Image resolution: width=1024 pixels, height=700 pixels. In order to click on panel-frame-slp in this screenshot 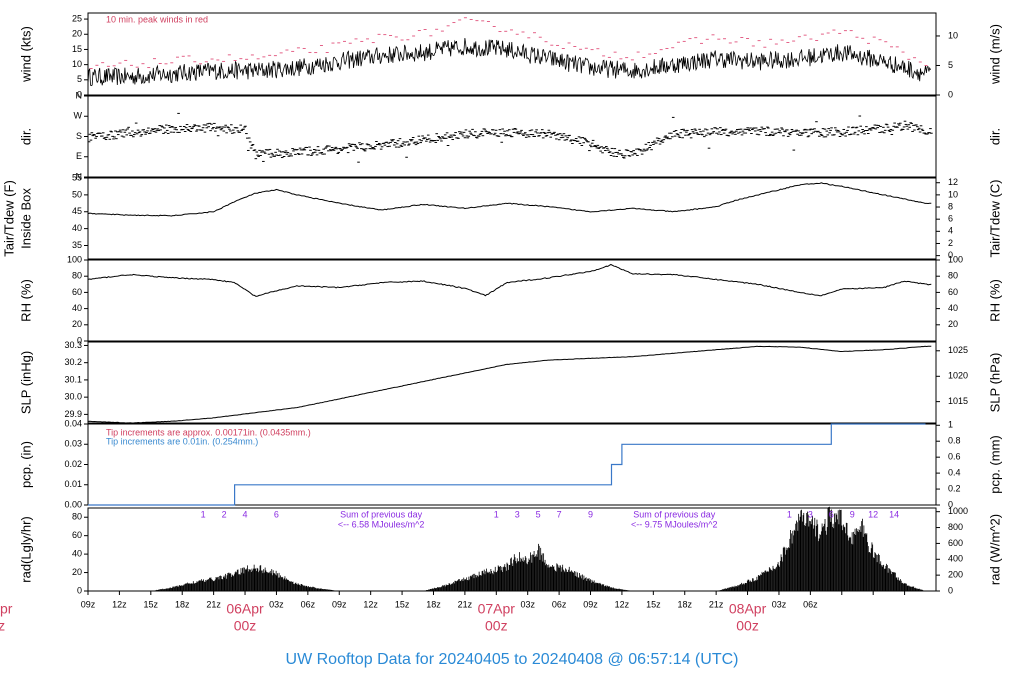, I will do `click(512, 382)`.